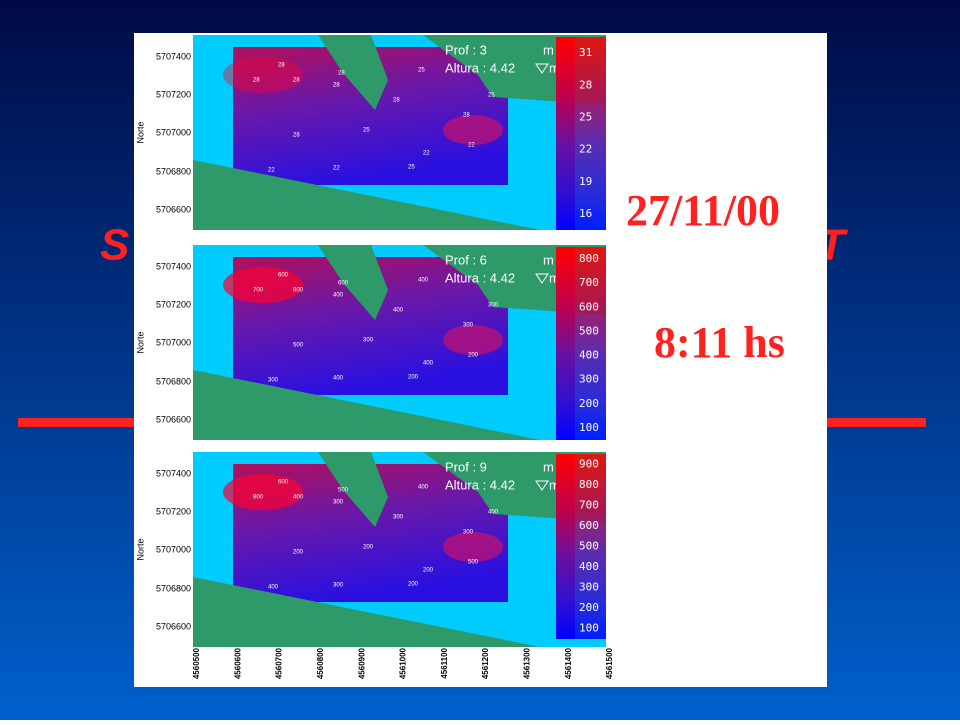 This screenshot has height=725, width=960. I want to click on contour-label: 700, so click(258, 291).